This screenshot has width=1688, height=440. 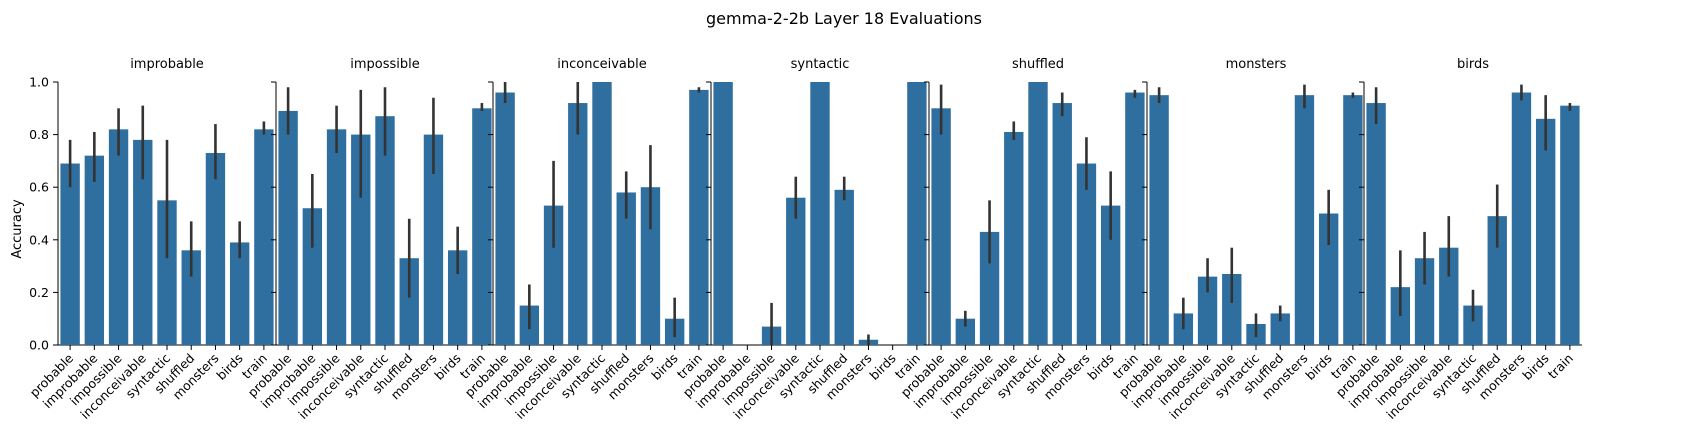 What do you see at coordinates (167, 64) in the screenshot?
I see `panel-title: improbable` at bounding box center [167, 64].